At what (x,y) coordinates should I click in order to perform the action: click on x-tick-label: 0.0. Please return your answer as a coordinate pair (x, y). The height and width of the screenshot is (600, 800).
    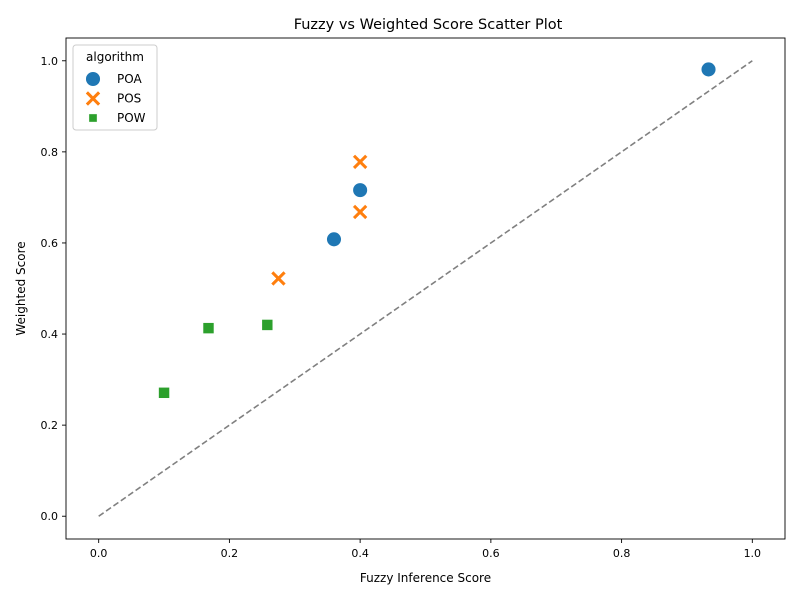
    Looking at the image, I should click on (99, 553).